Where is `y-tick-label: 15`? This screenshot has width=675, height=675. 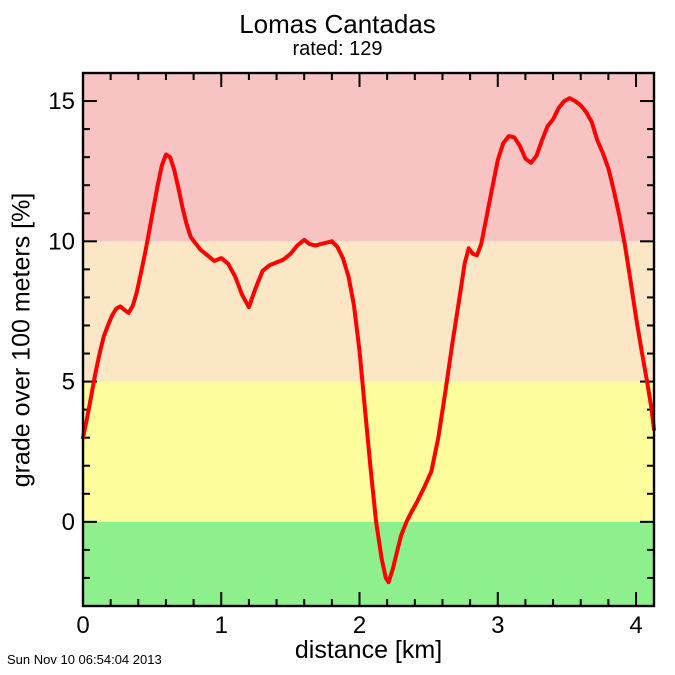
y-tick-label: 15 is located at coordinates (61, 101).